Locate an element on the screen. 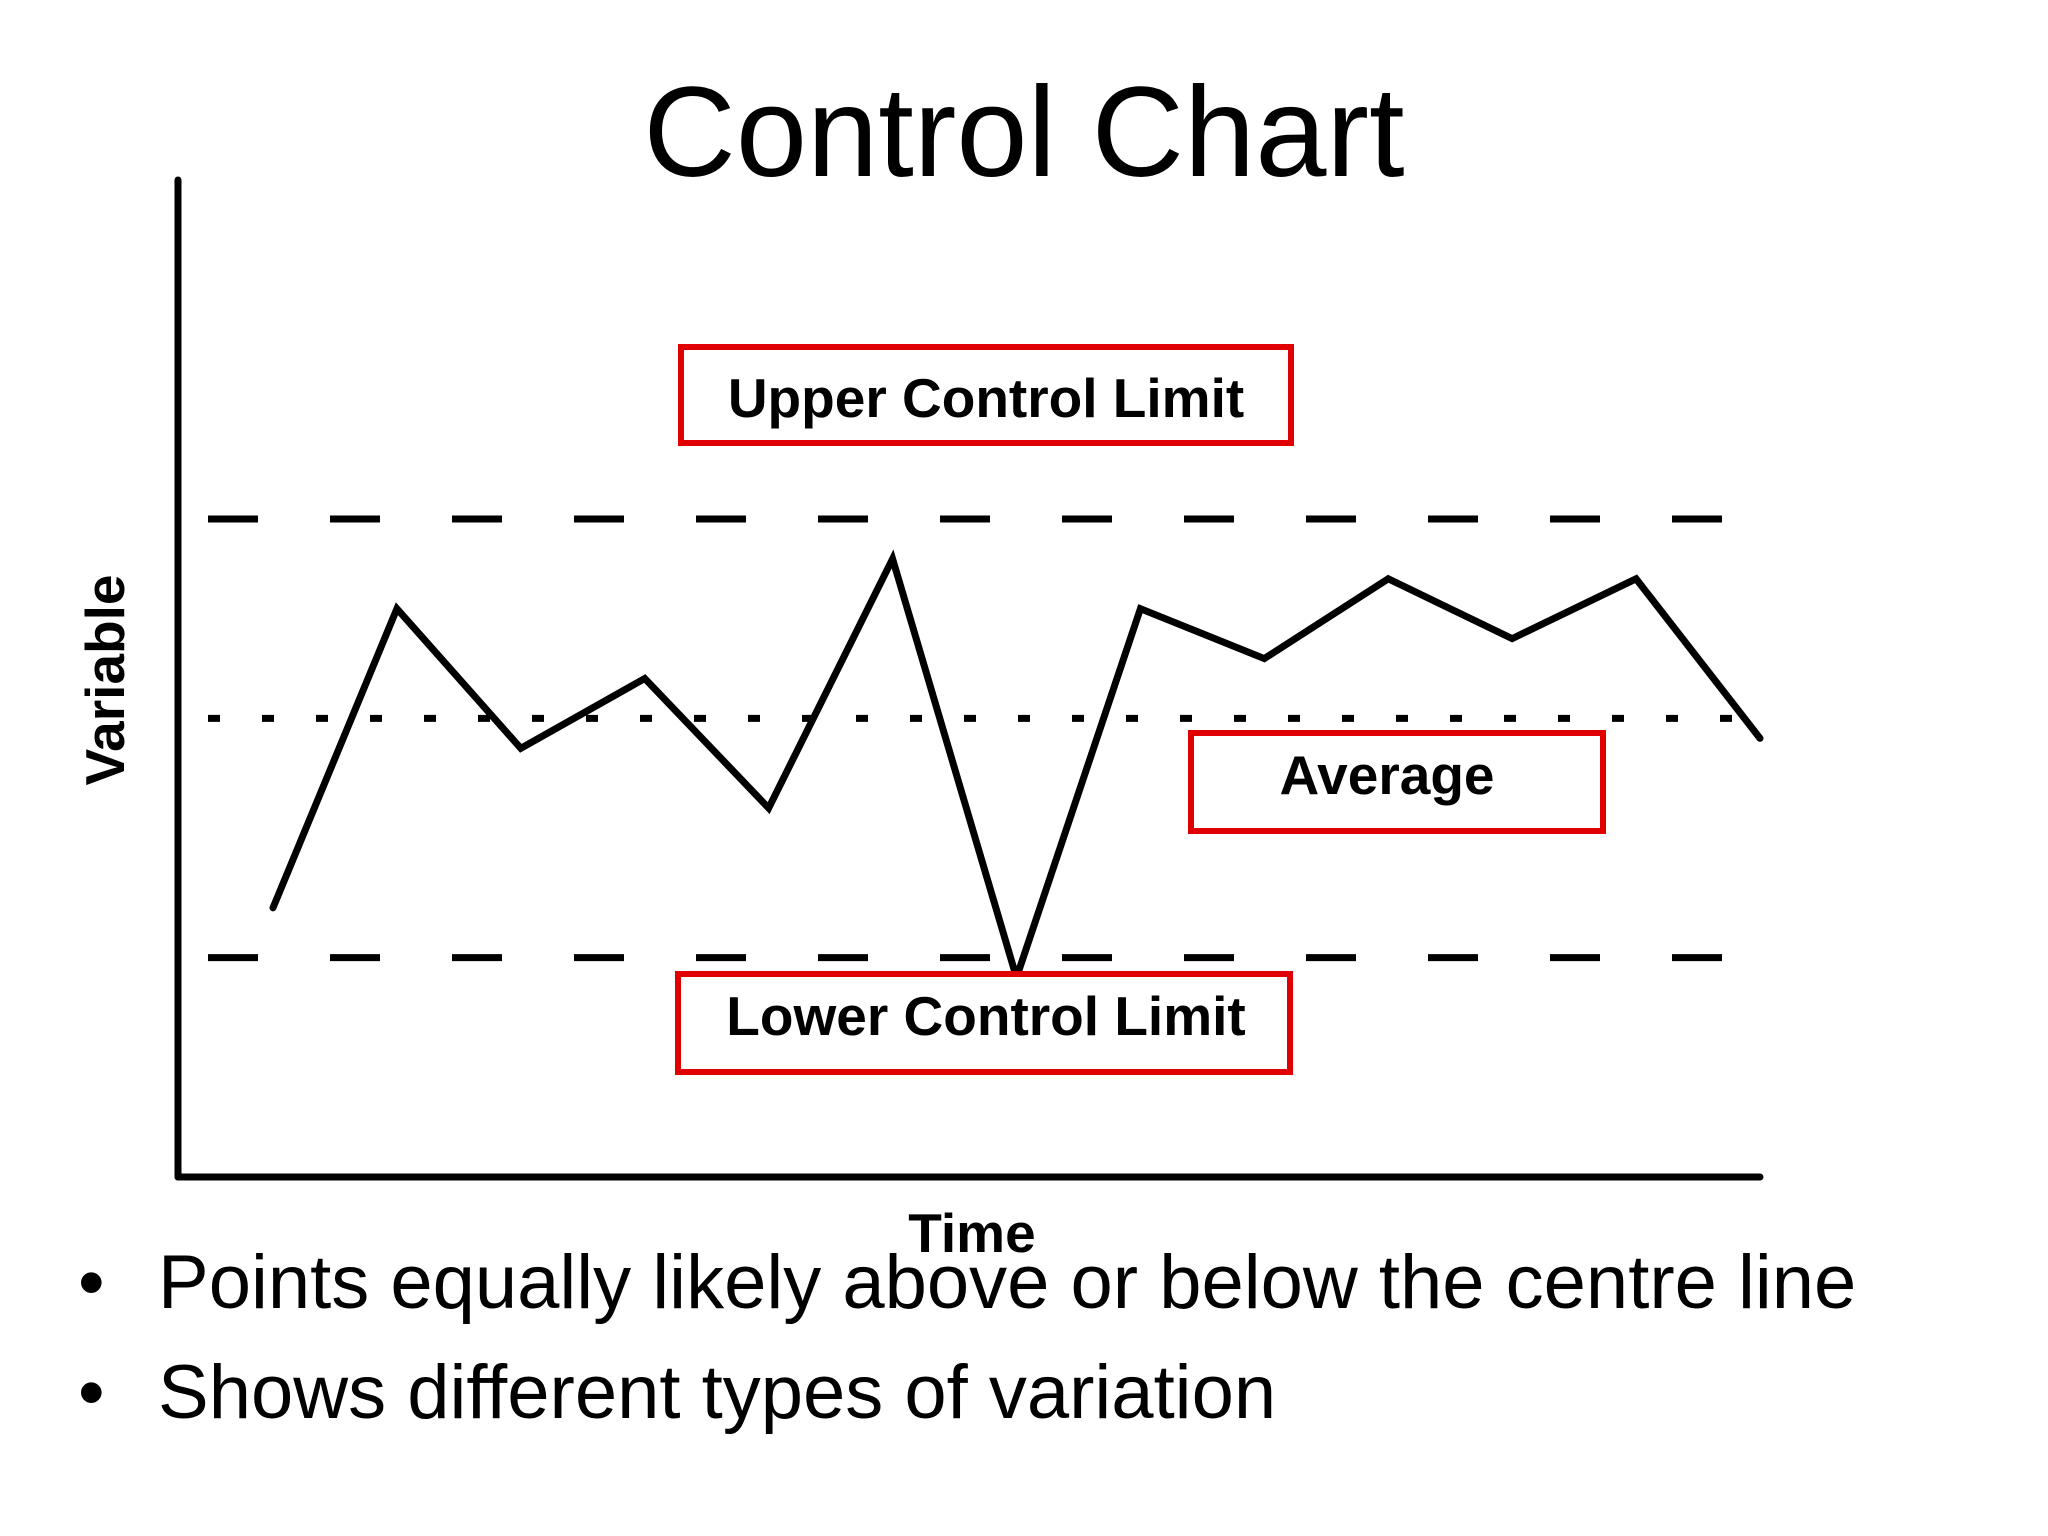  lcl-callout: Lower Control Limit is located at coordinates (984, 1023).